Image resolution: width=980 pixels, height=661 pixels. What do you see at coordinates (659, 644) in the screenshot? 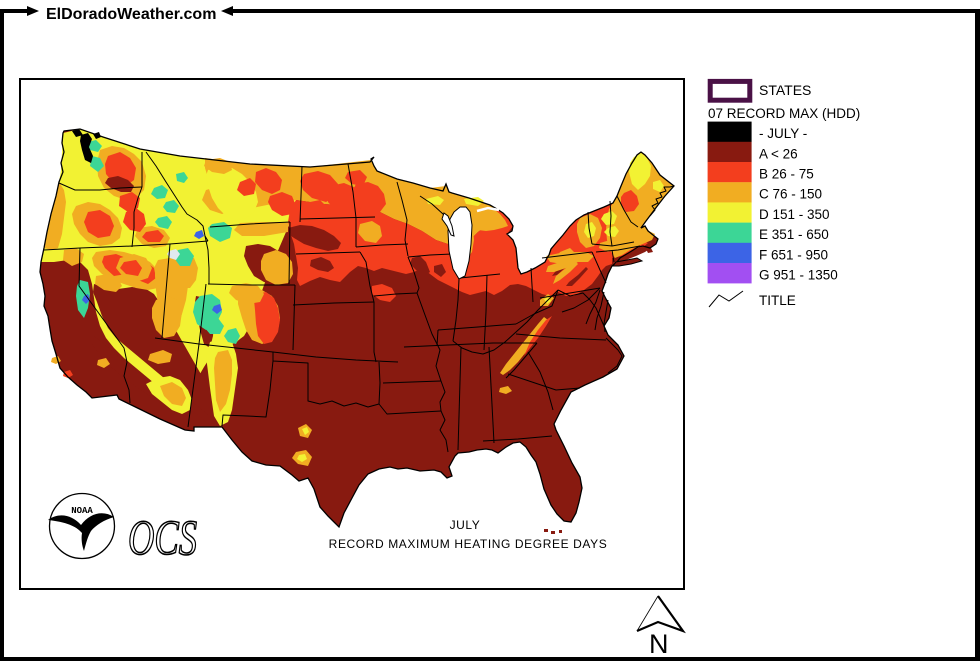
I see `svg-text: N` at bounding box center [659, 644].